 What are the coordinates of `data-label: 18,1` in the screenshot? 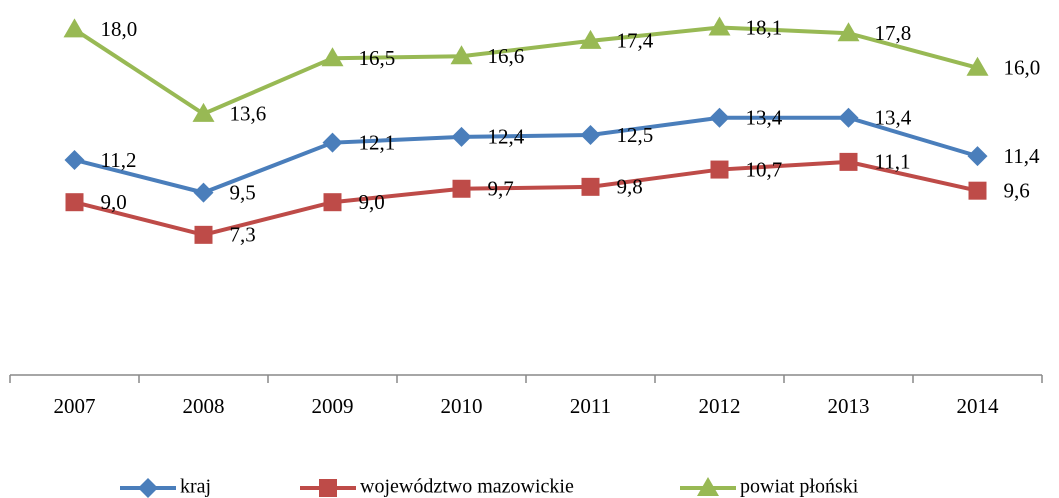 It's located at (764, 27).